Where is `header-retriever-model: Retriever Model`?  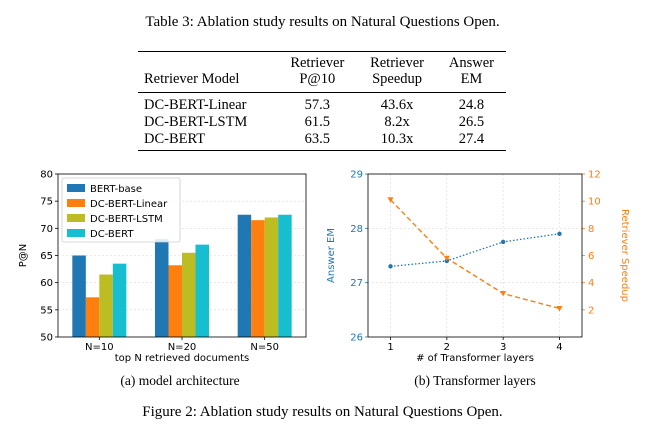 header-retriever-model: Retriever Model is located at coordinates (207, 72).